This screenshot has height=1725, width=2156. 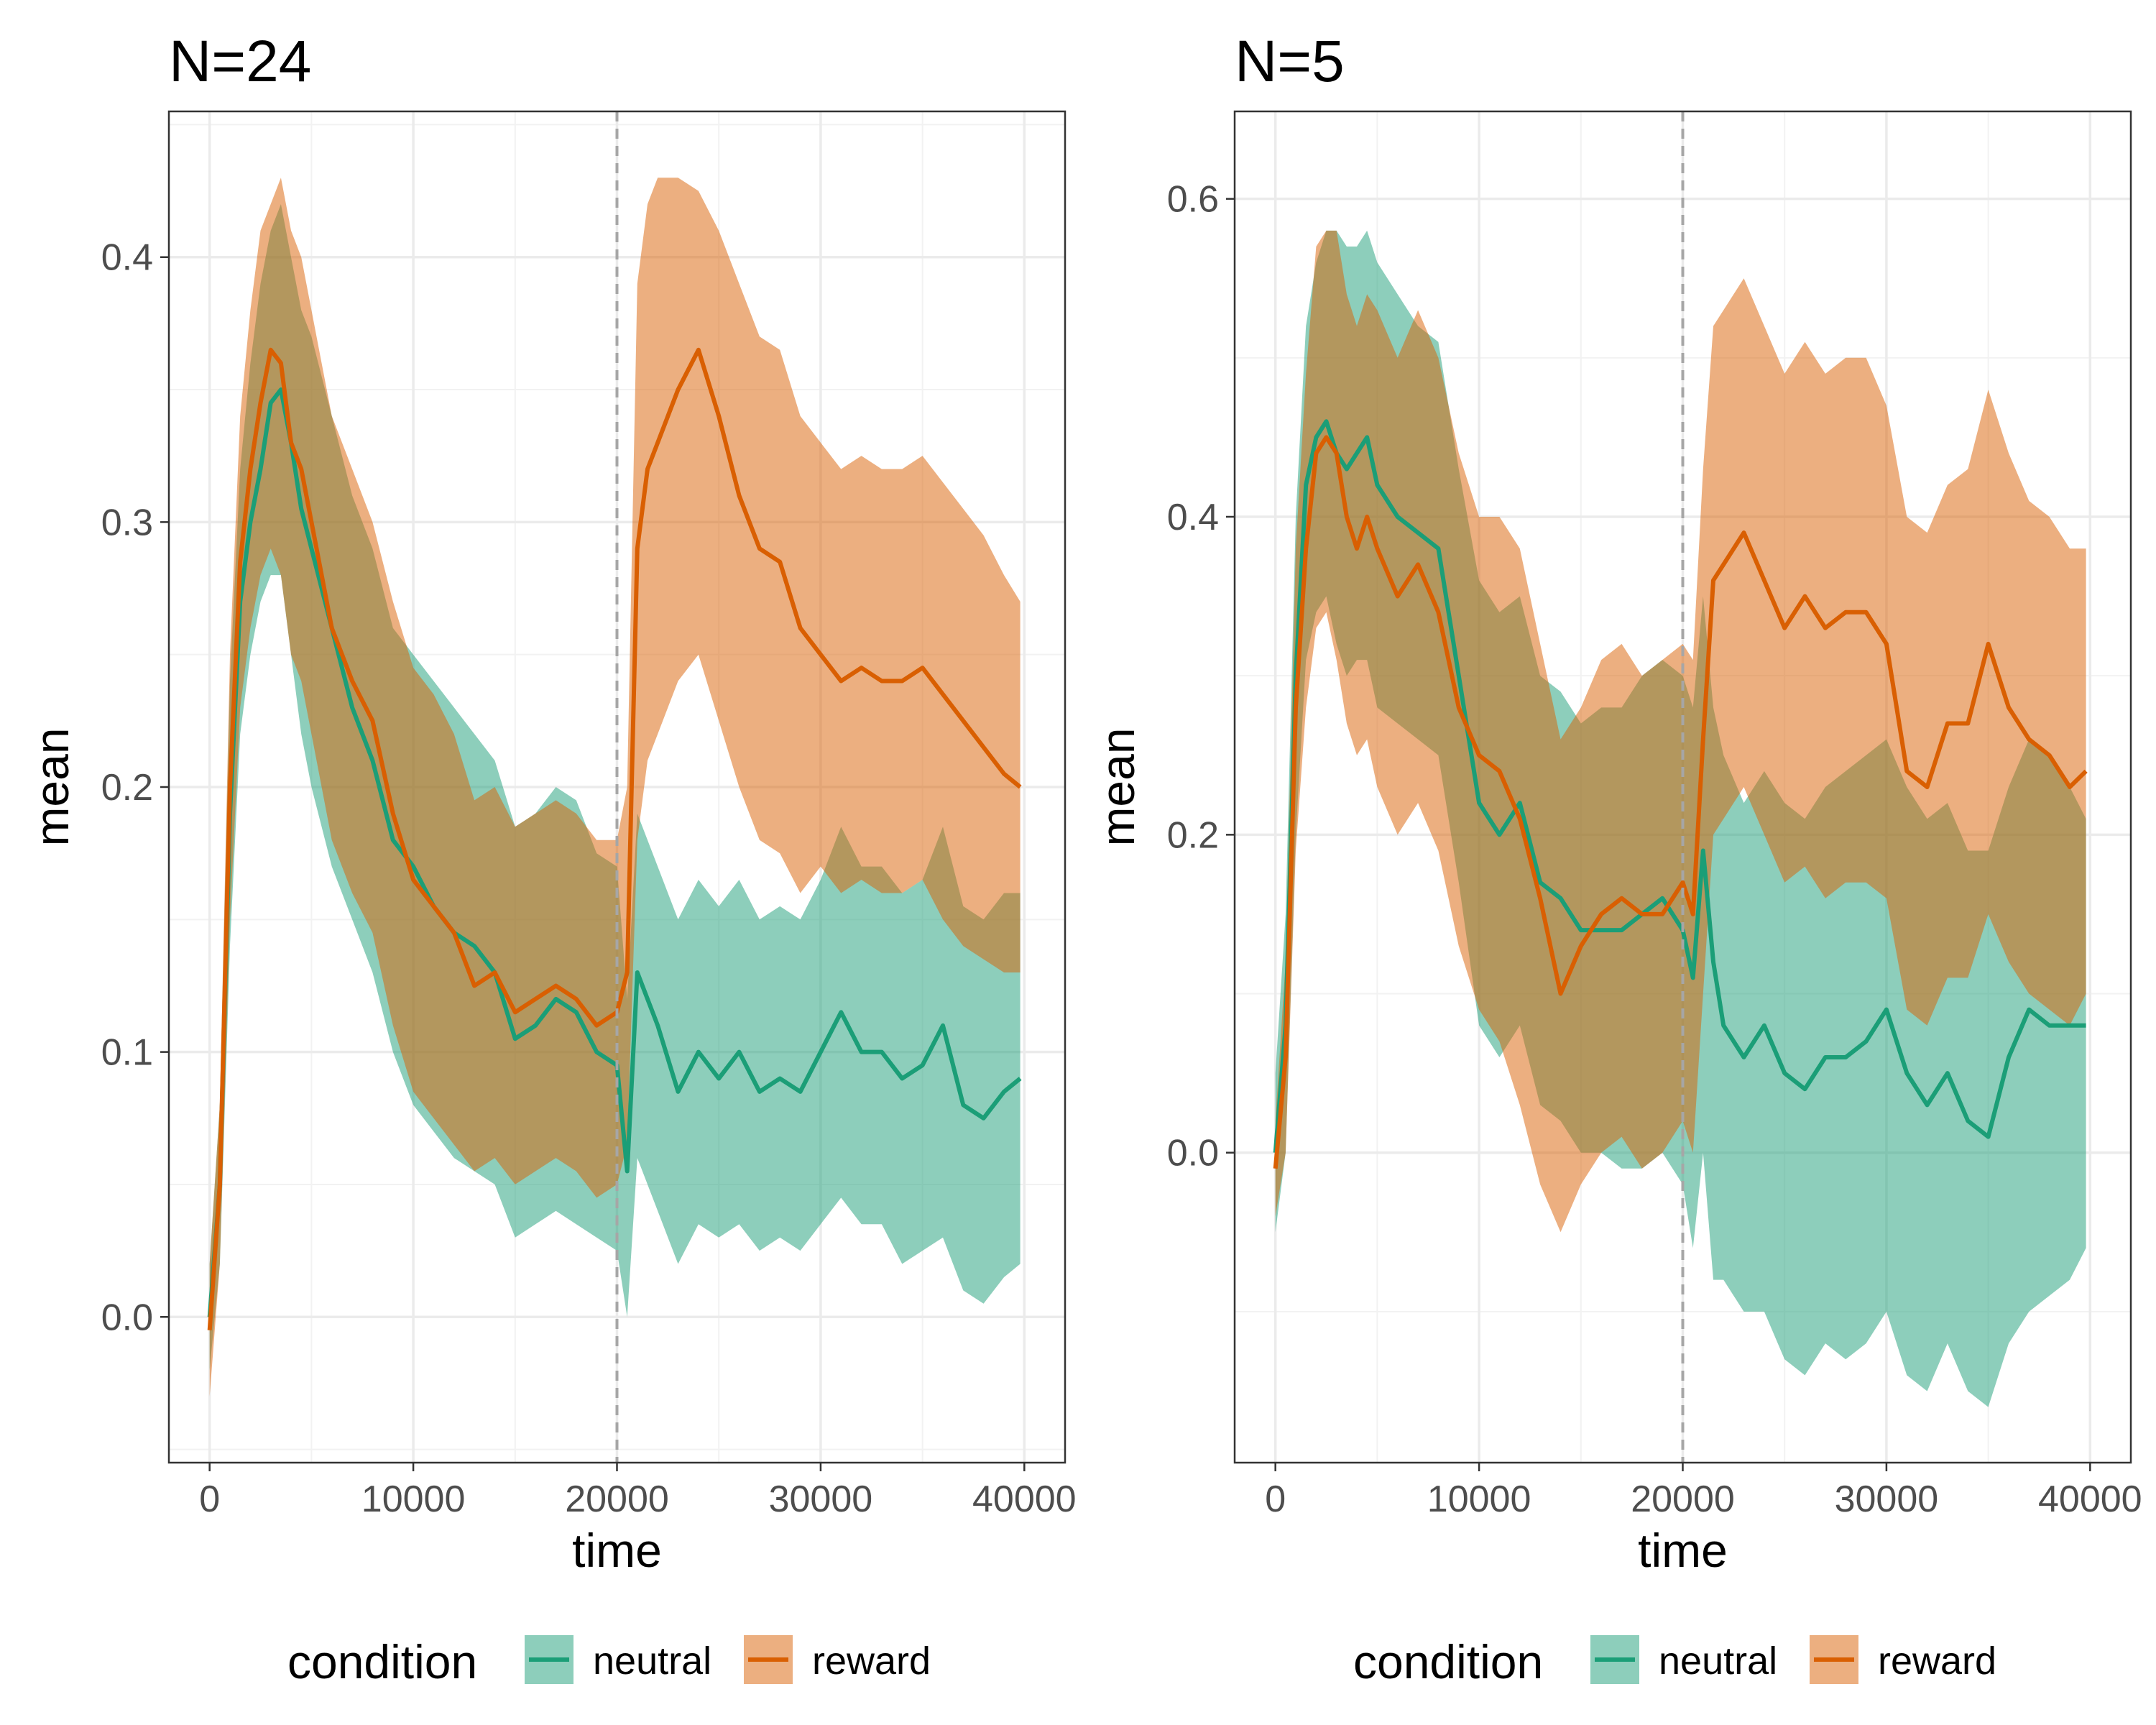 I want to click on y-tick-label: 0.1, so click(x=127, y=1053).